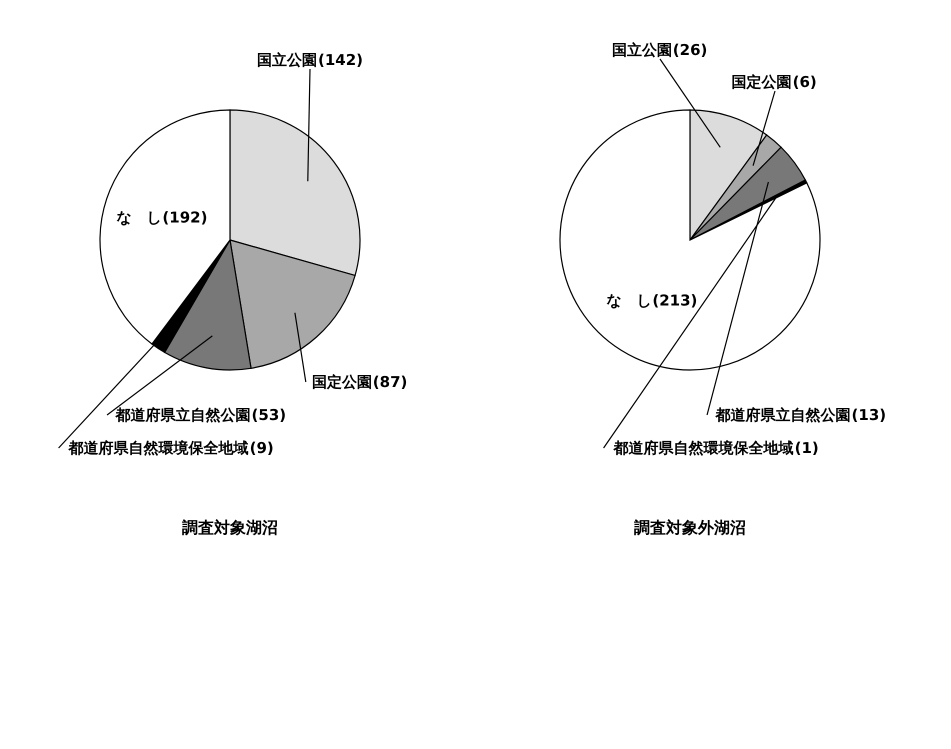 The image size is (951, 749). Describe the element at coordinates (390, 382) in the screenshot. I see `data-label: (87)` at that location.